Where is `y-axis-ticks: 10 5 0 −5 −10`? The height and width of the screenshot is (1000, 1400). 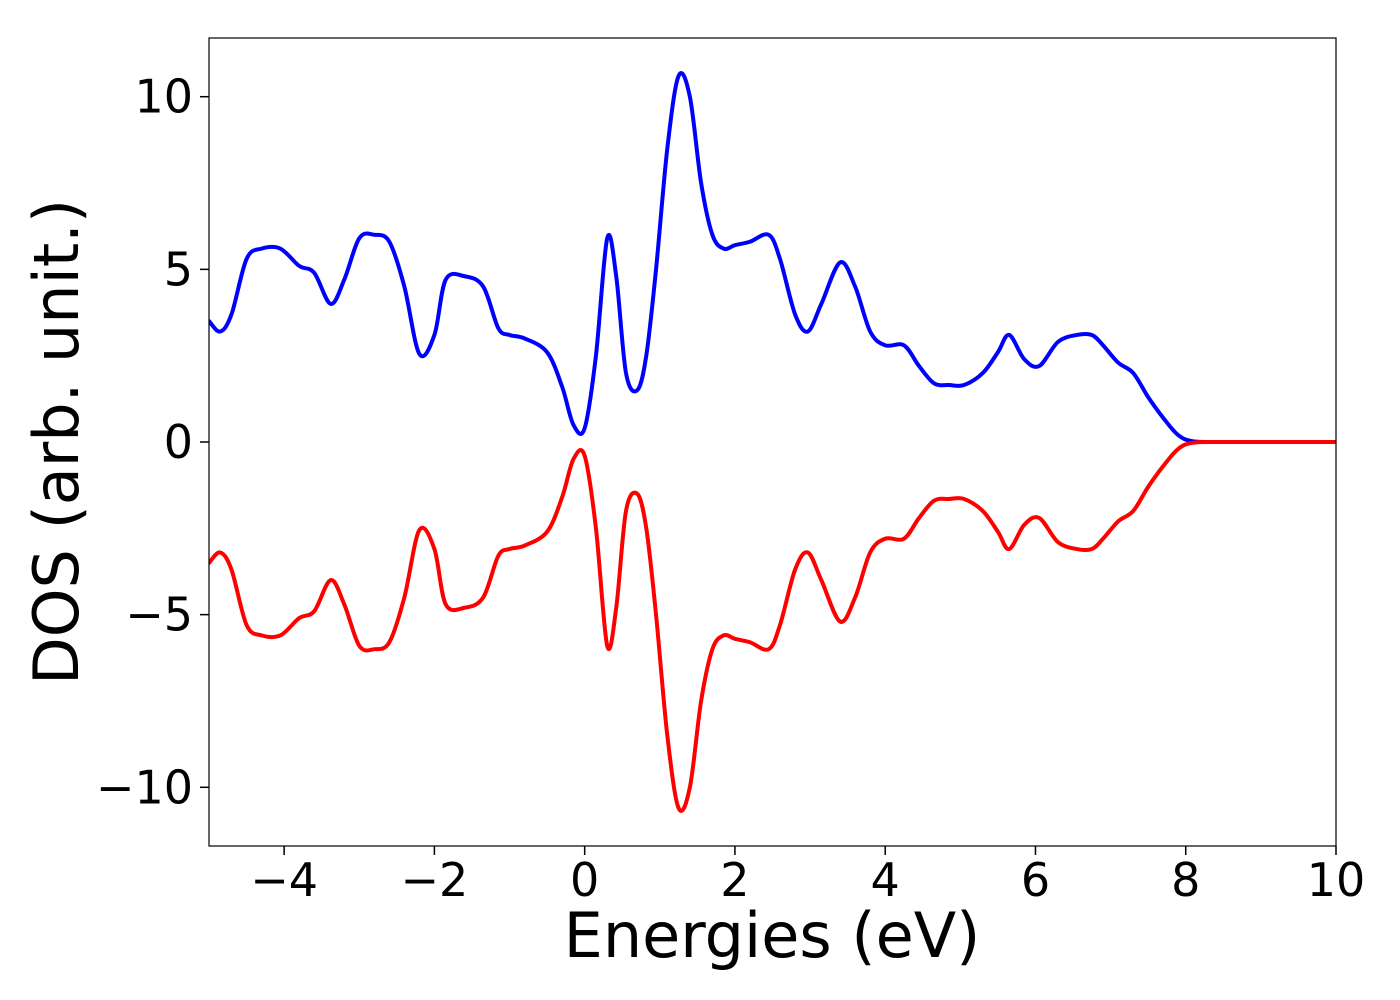 y-axis-ticks: 10 5 0 −5 −10 is located at coordinates (152, 442).